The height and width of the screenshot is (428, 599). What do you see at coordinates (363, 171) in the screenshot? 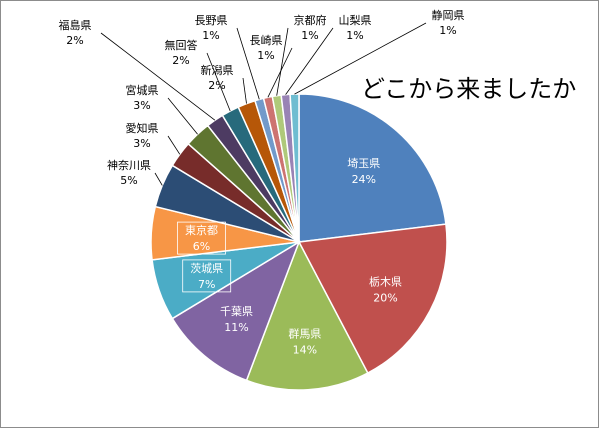
I see `slice-label-0: 埼玉県 24%` at bounding box center [363, 171].